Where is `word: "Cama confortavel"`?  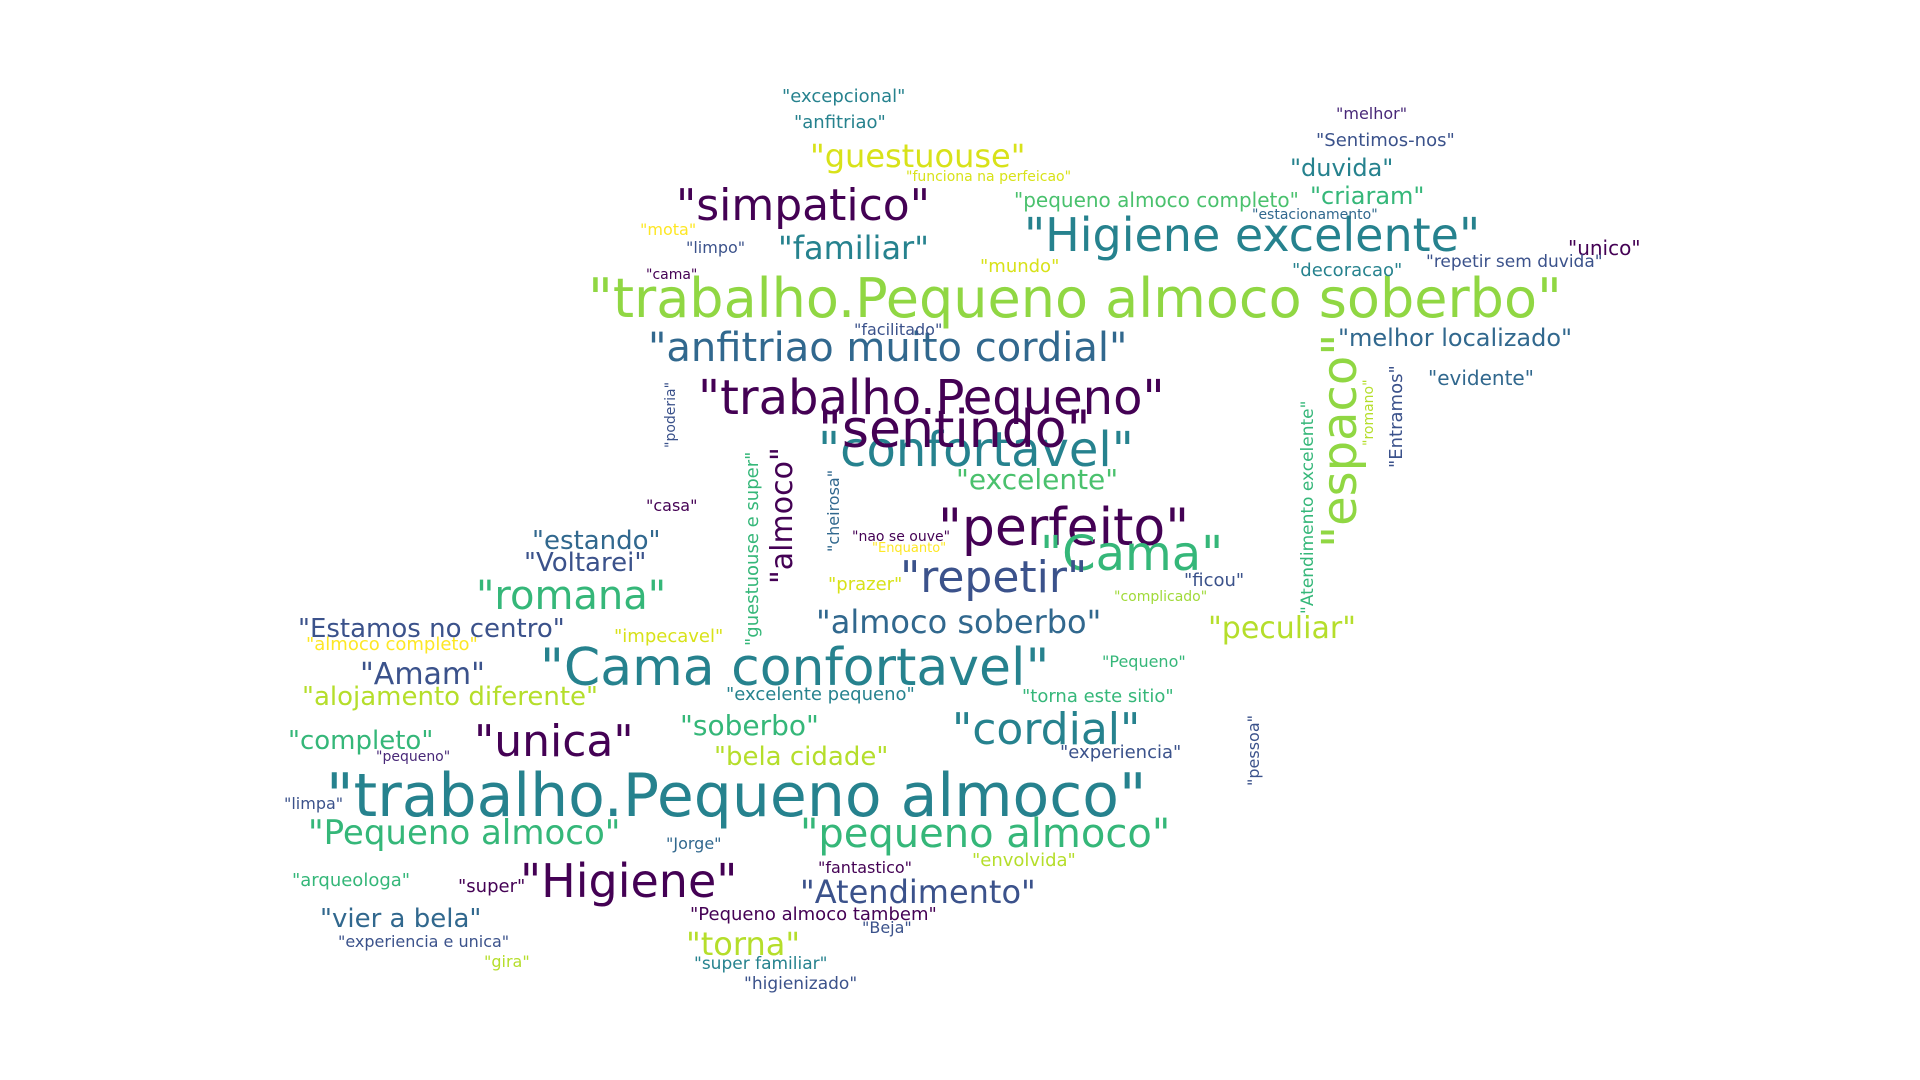
word: "Cama confortavel" is located at coordinates (795, 668).